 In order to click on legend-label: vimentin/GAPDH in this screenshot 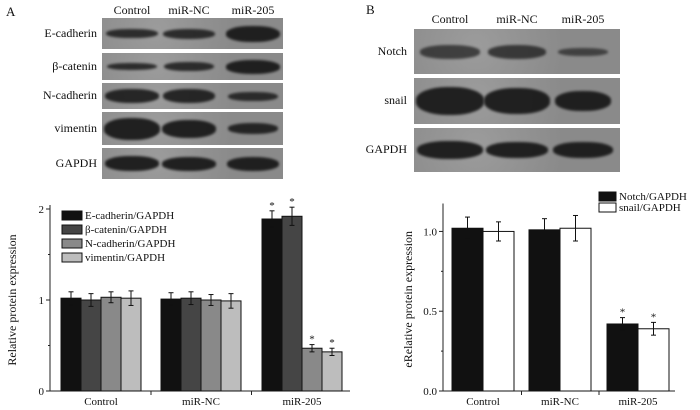, I will do `click(125, 258)`.